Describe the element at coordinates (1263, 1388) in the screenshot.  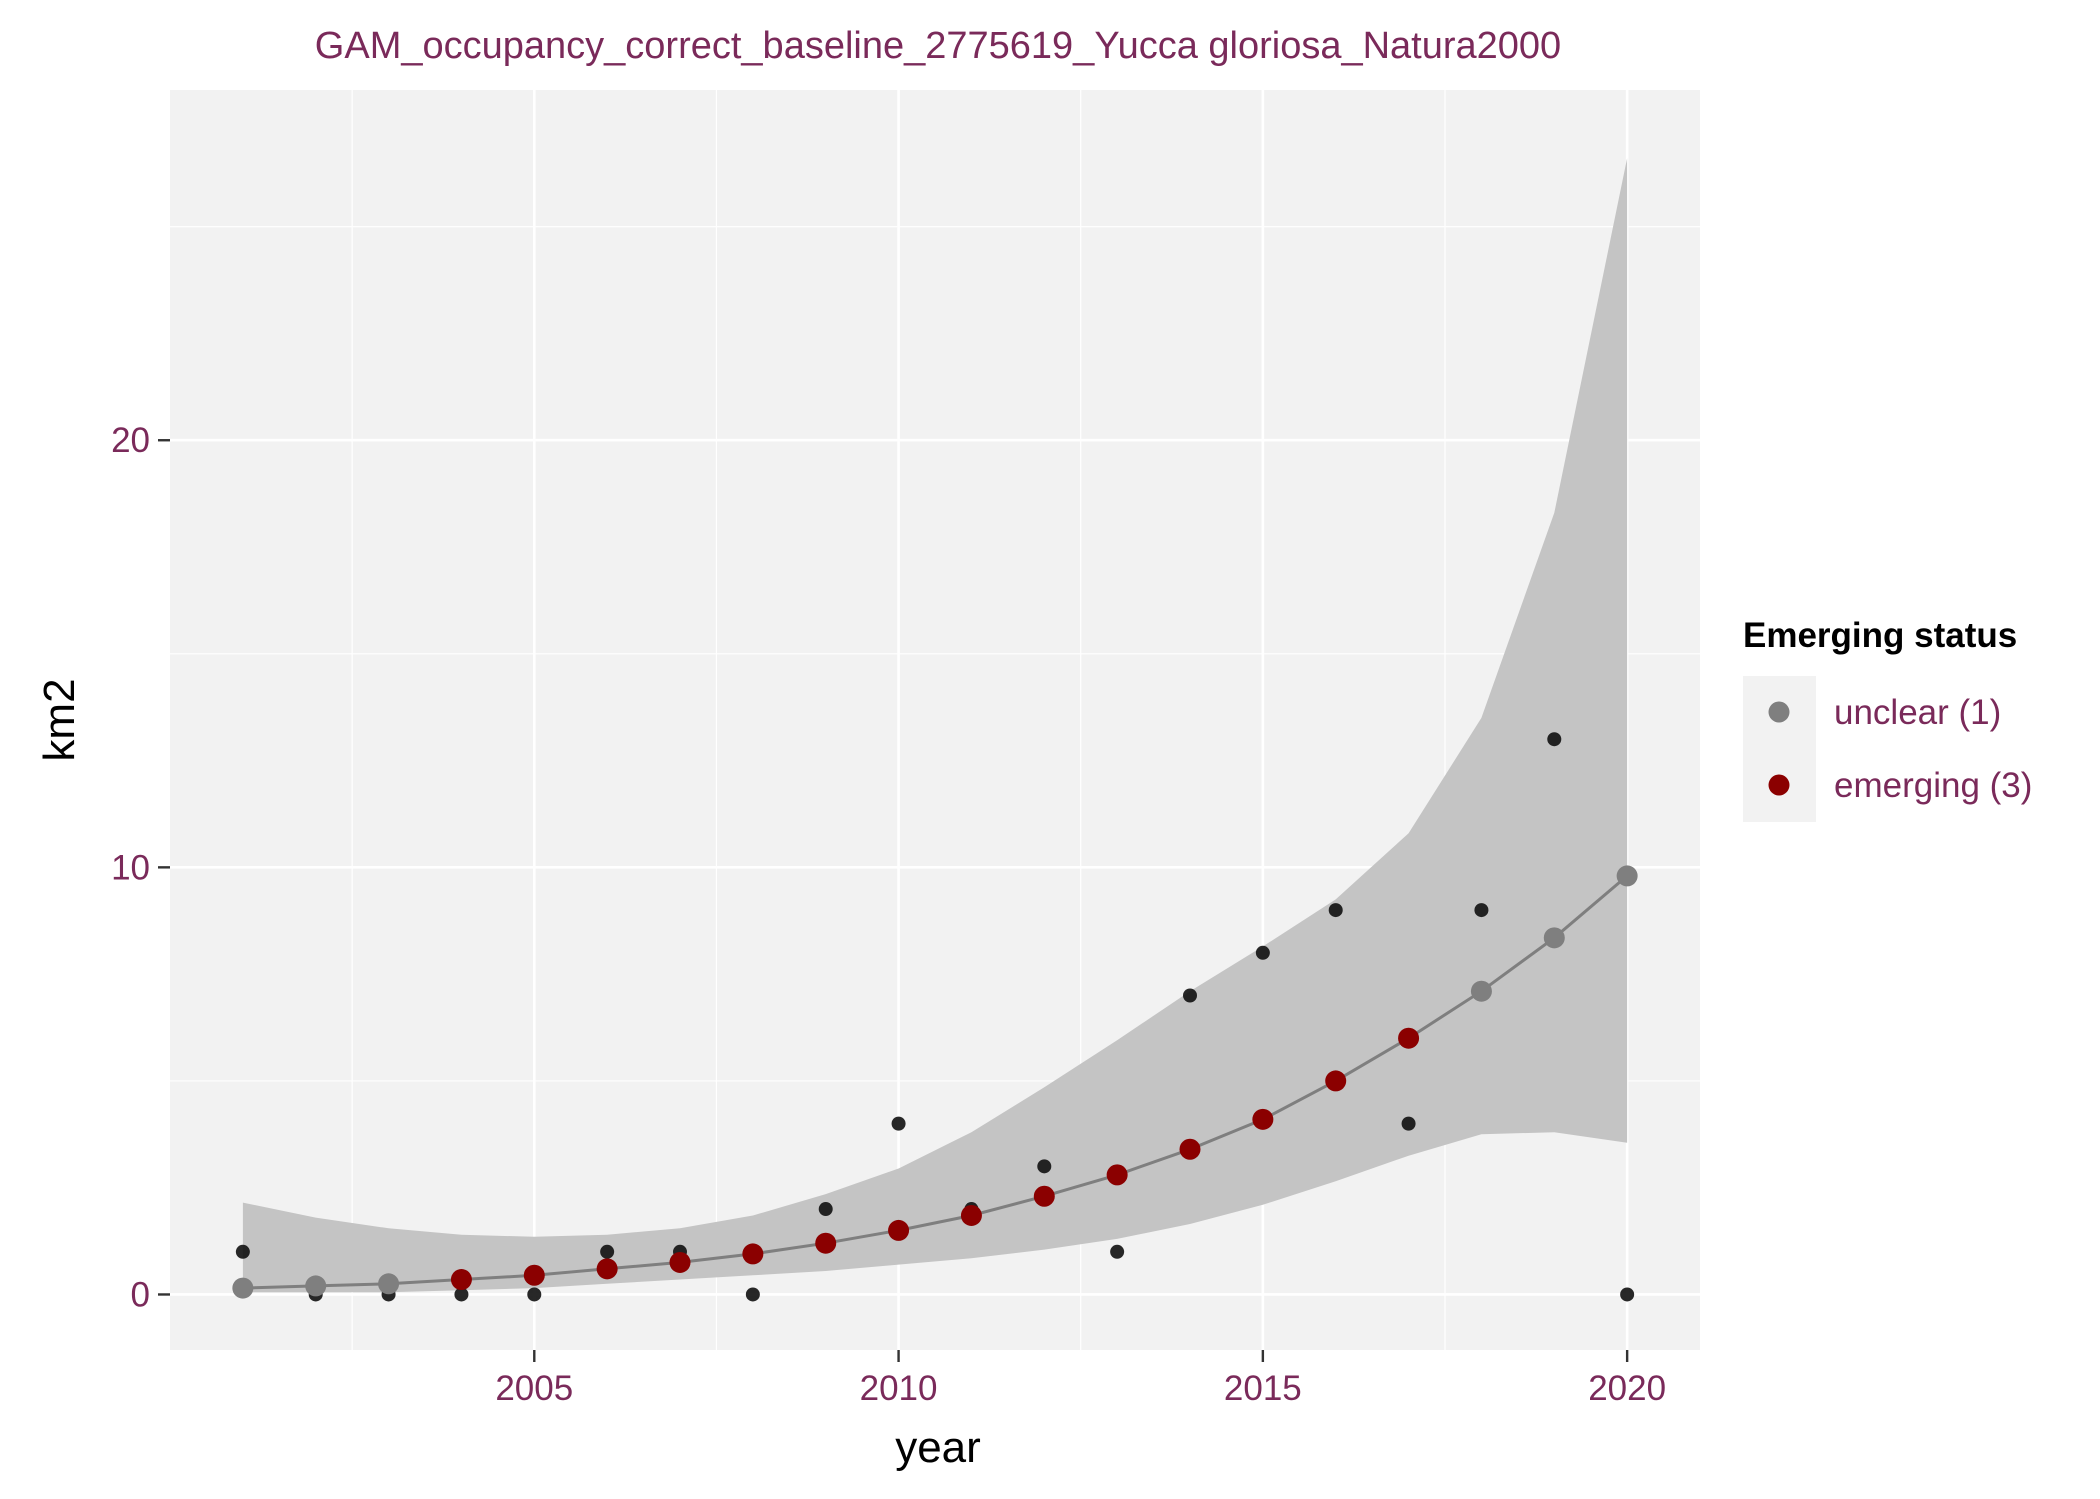
I see `x-tick-label: 2015` at that location.